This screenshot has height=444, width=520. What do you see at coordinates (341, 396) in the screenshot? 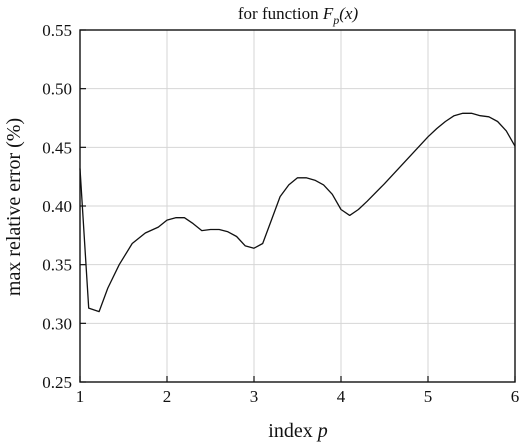
I see `x-tick-label: 4` at bounding box center [341, 396].